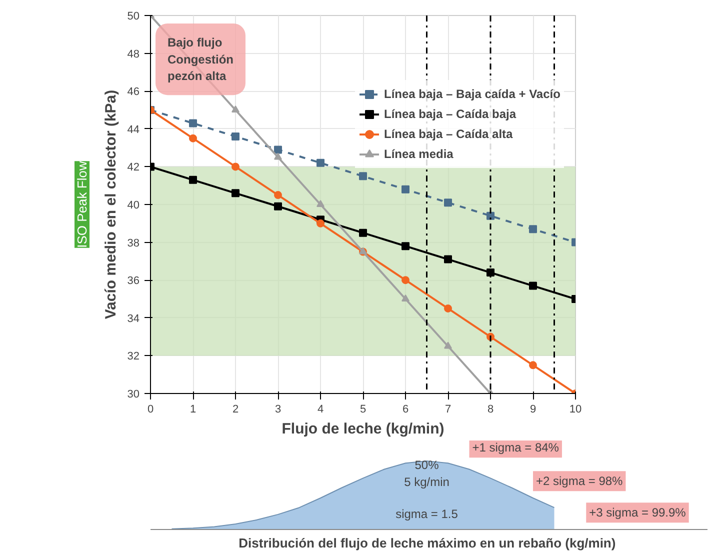 Image resolution: width=715 pixels, height=553 pixels. Describe the element at coordinates (637, 513) in the screenshot. I see `text: +3 sigma = 99.9%` at that location.